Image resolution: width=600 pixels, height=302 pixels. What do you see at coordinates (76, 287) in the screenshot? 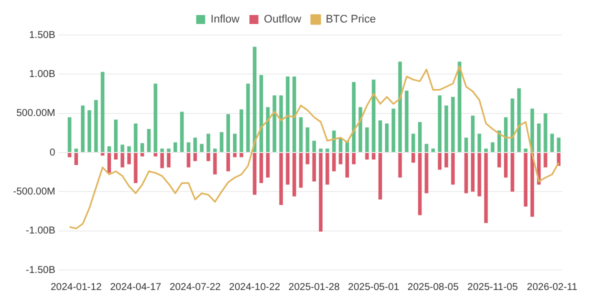
I see `x-tick-label: 2024-01-12` at bounding box center [76, 287].